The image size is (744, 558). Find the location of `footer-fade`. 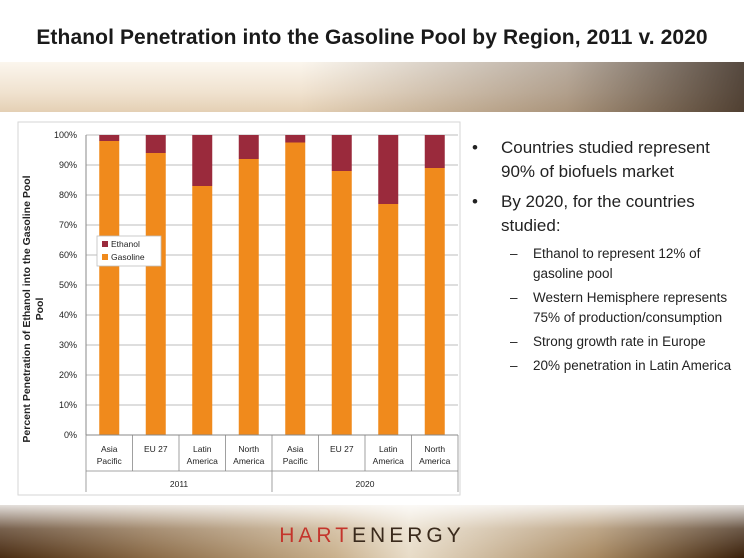

footer-fade is located at coordinates (372, 531).